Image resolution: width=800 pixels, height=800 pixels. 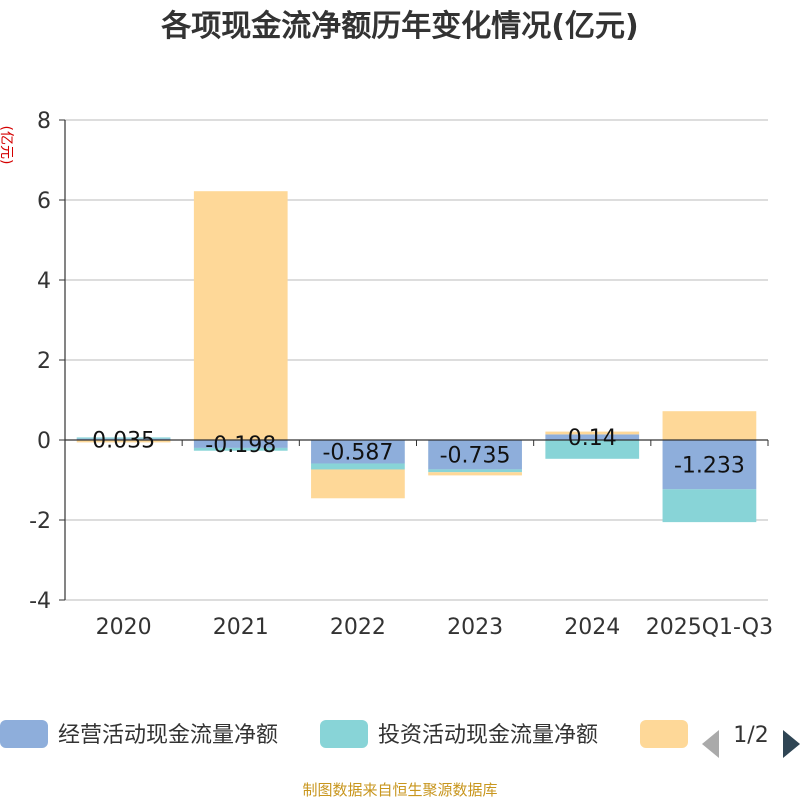 I want to click on y-tick-label: -4, so click(x=40, y=601).